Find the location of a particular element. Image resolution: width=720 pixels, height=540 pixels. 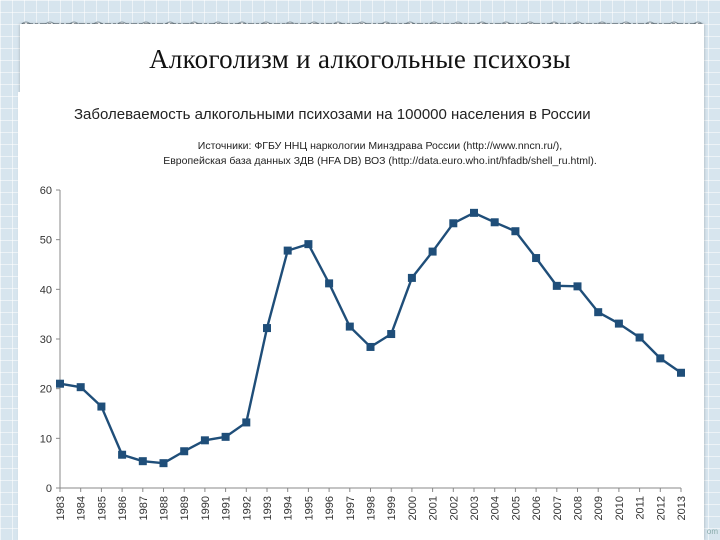

x-tick-label: 1997 is located at coordinates (351, 508).